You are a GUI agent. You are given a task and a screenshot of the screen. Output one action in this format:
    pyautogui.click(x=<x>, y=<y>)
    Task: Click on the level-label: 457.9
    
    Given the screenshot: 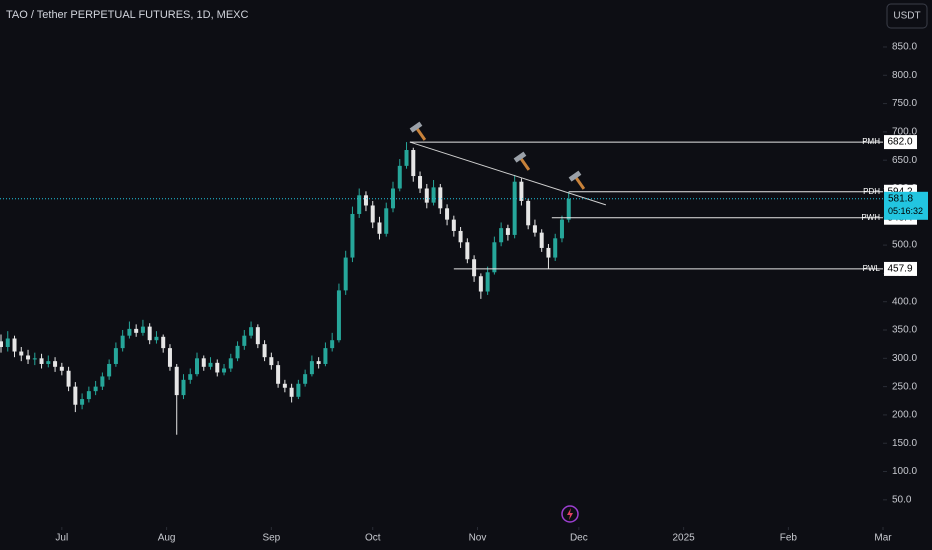 What is the action you would take?
    pyautogui.click(x=899, y=269)
    